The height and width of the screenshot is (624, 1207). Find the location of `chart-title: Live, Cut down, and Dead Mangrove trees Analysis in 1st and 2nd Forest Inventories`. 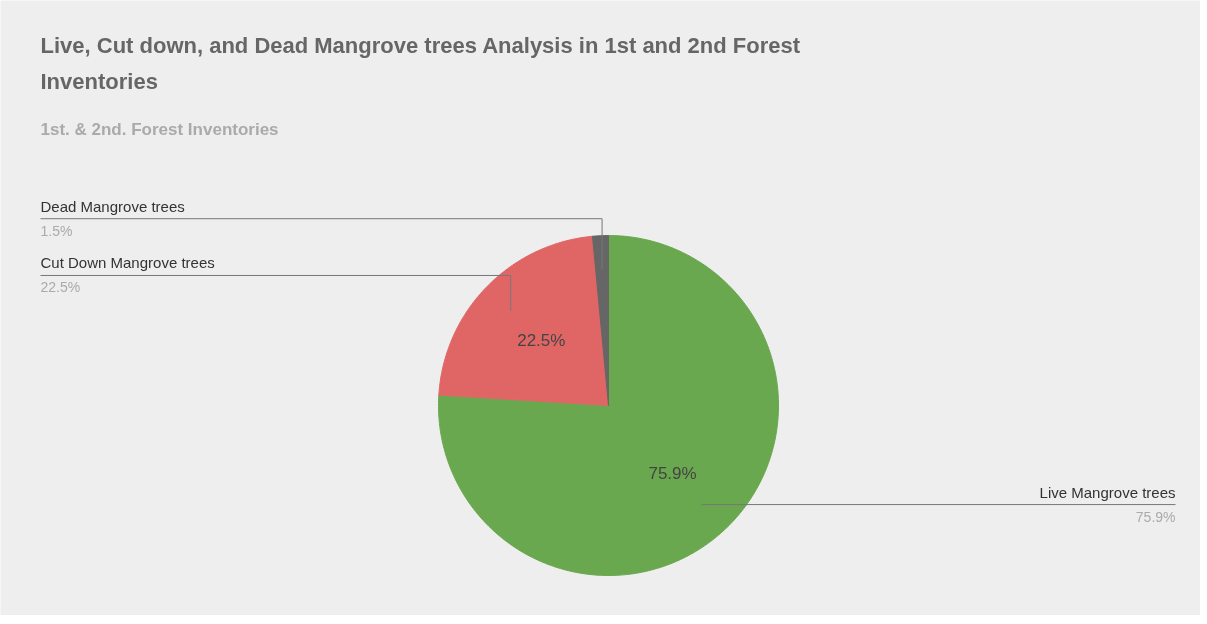

chart-title: Live, Cut down, and Dead Mangrove trees Analysis in 1st and 2nd Forest Inventories is located at coordinates (420, 63).